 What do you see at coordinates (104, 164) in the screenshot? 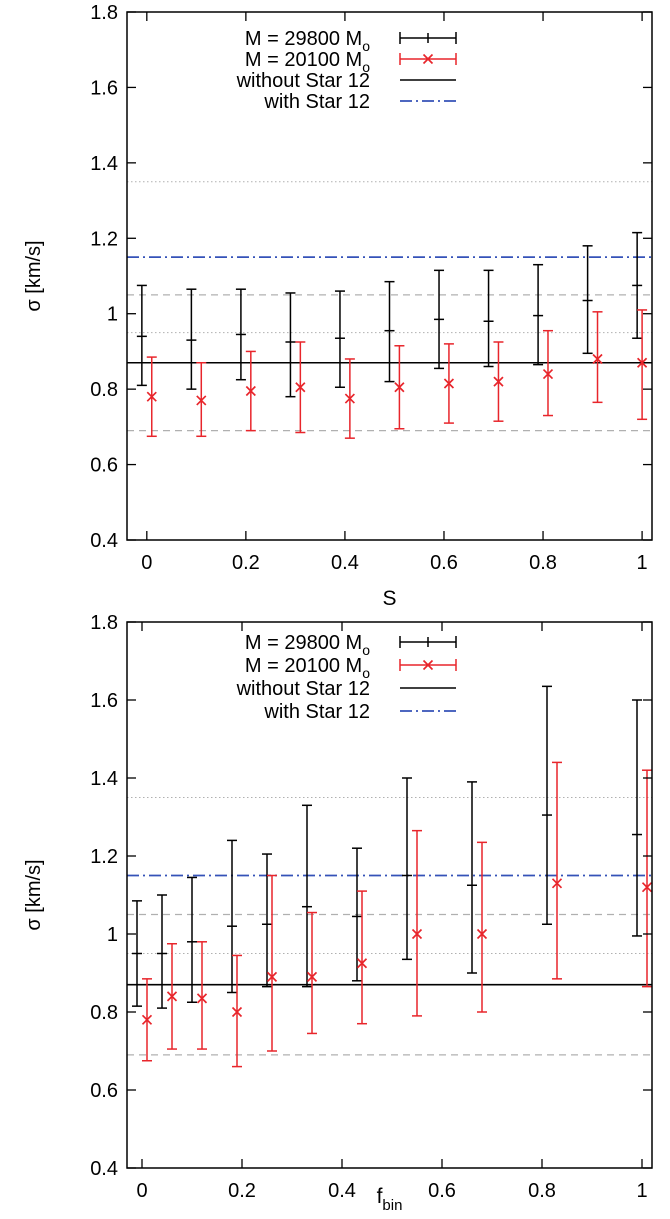
I see `y-tick-label: 1.4` at bounding box center [104, 164].